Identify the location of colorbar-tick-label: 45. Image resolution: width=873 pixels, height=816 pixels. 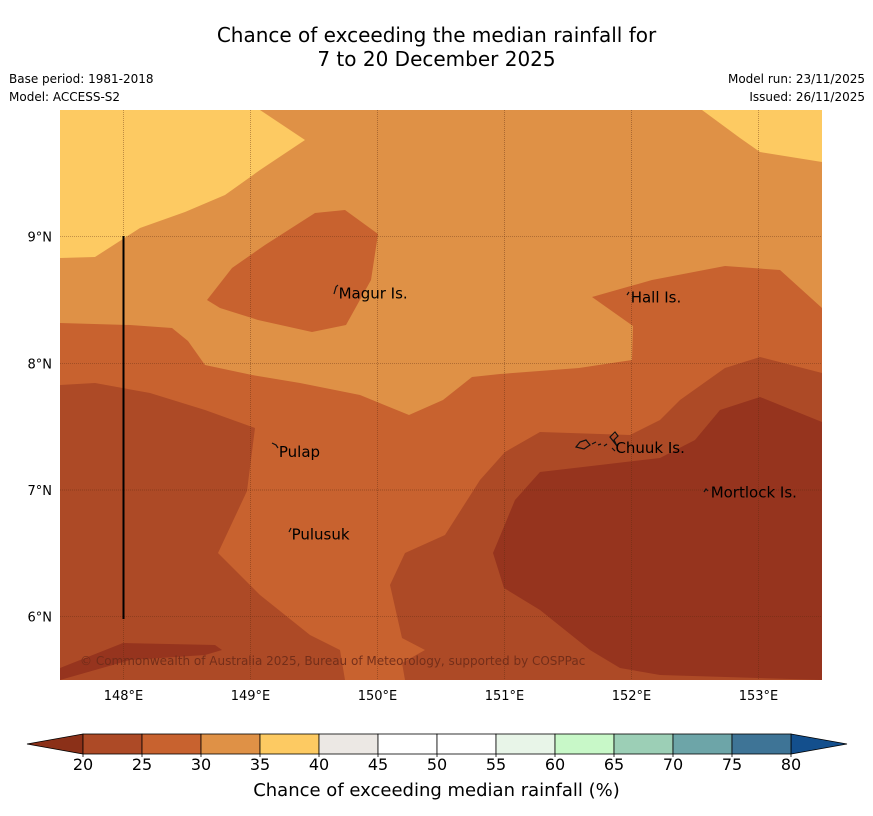
(378, 764).